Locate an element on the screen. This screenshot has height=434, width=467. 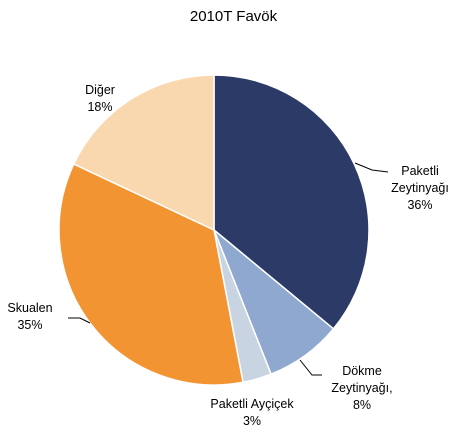
value-label: 8% is located at coordinates (362, 405).